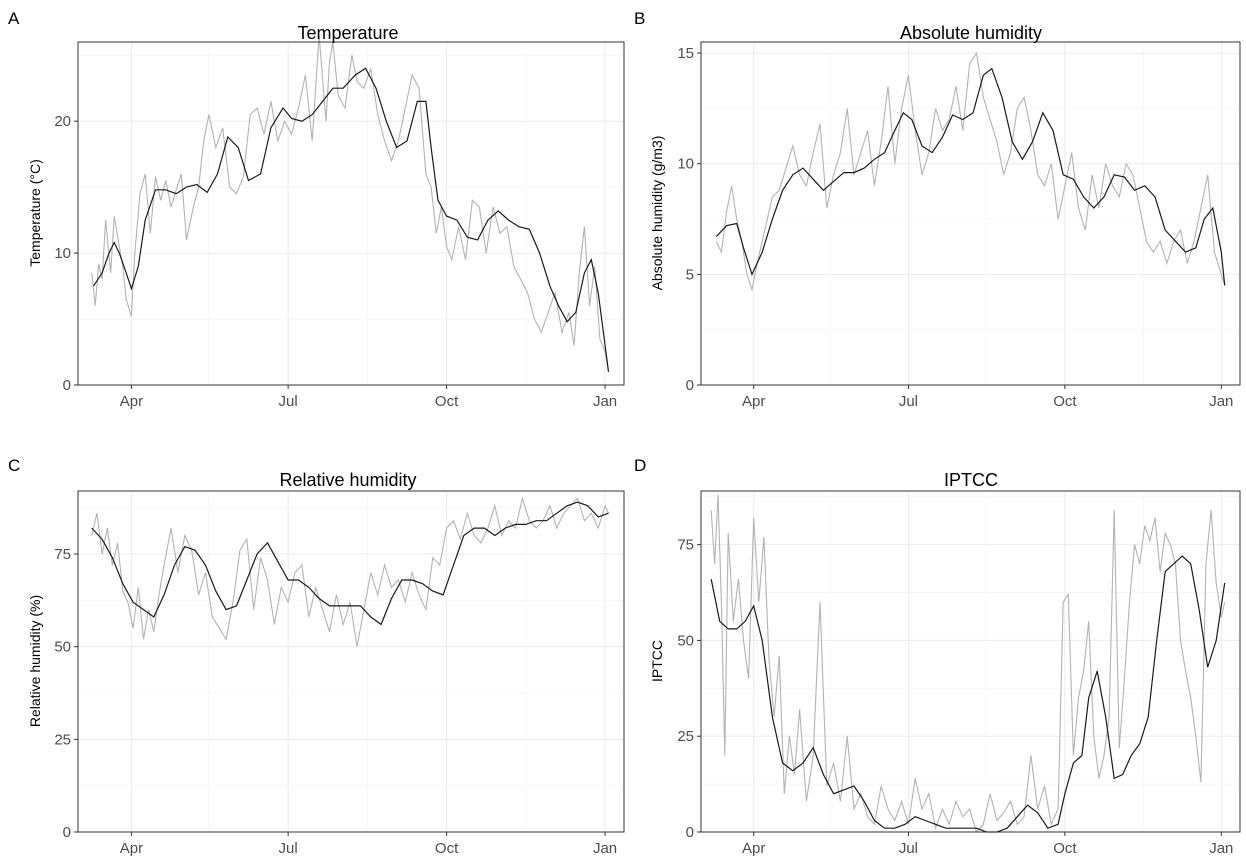  I want to click on panel-letter: D, so click(640, 465).